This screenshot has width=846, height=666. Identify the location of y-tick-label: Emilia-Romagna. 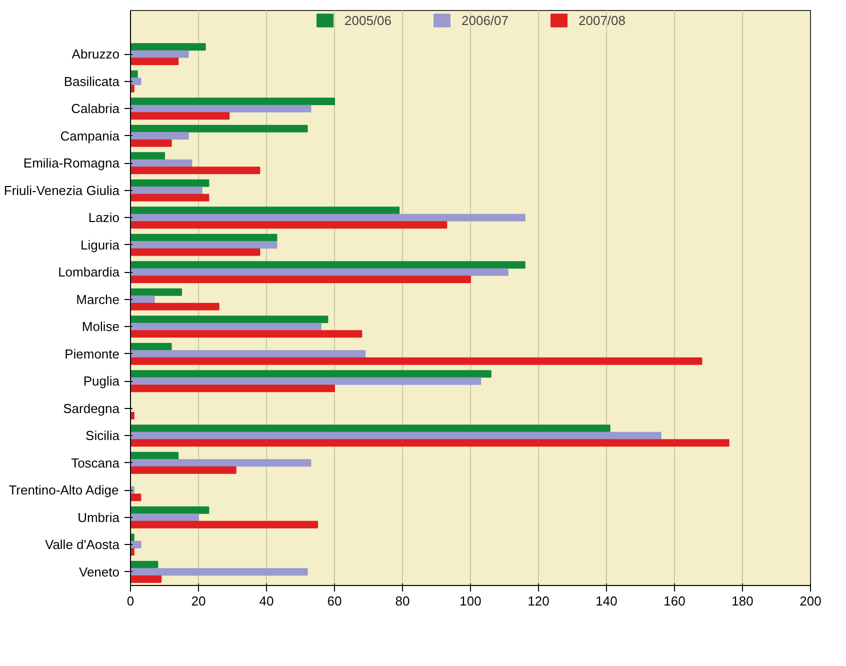
(71, 163).